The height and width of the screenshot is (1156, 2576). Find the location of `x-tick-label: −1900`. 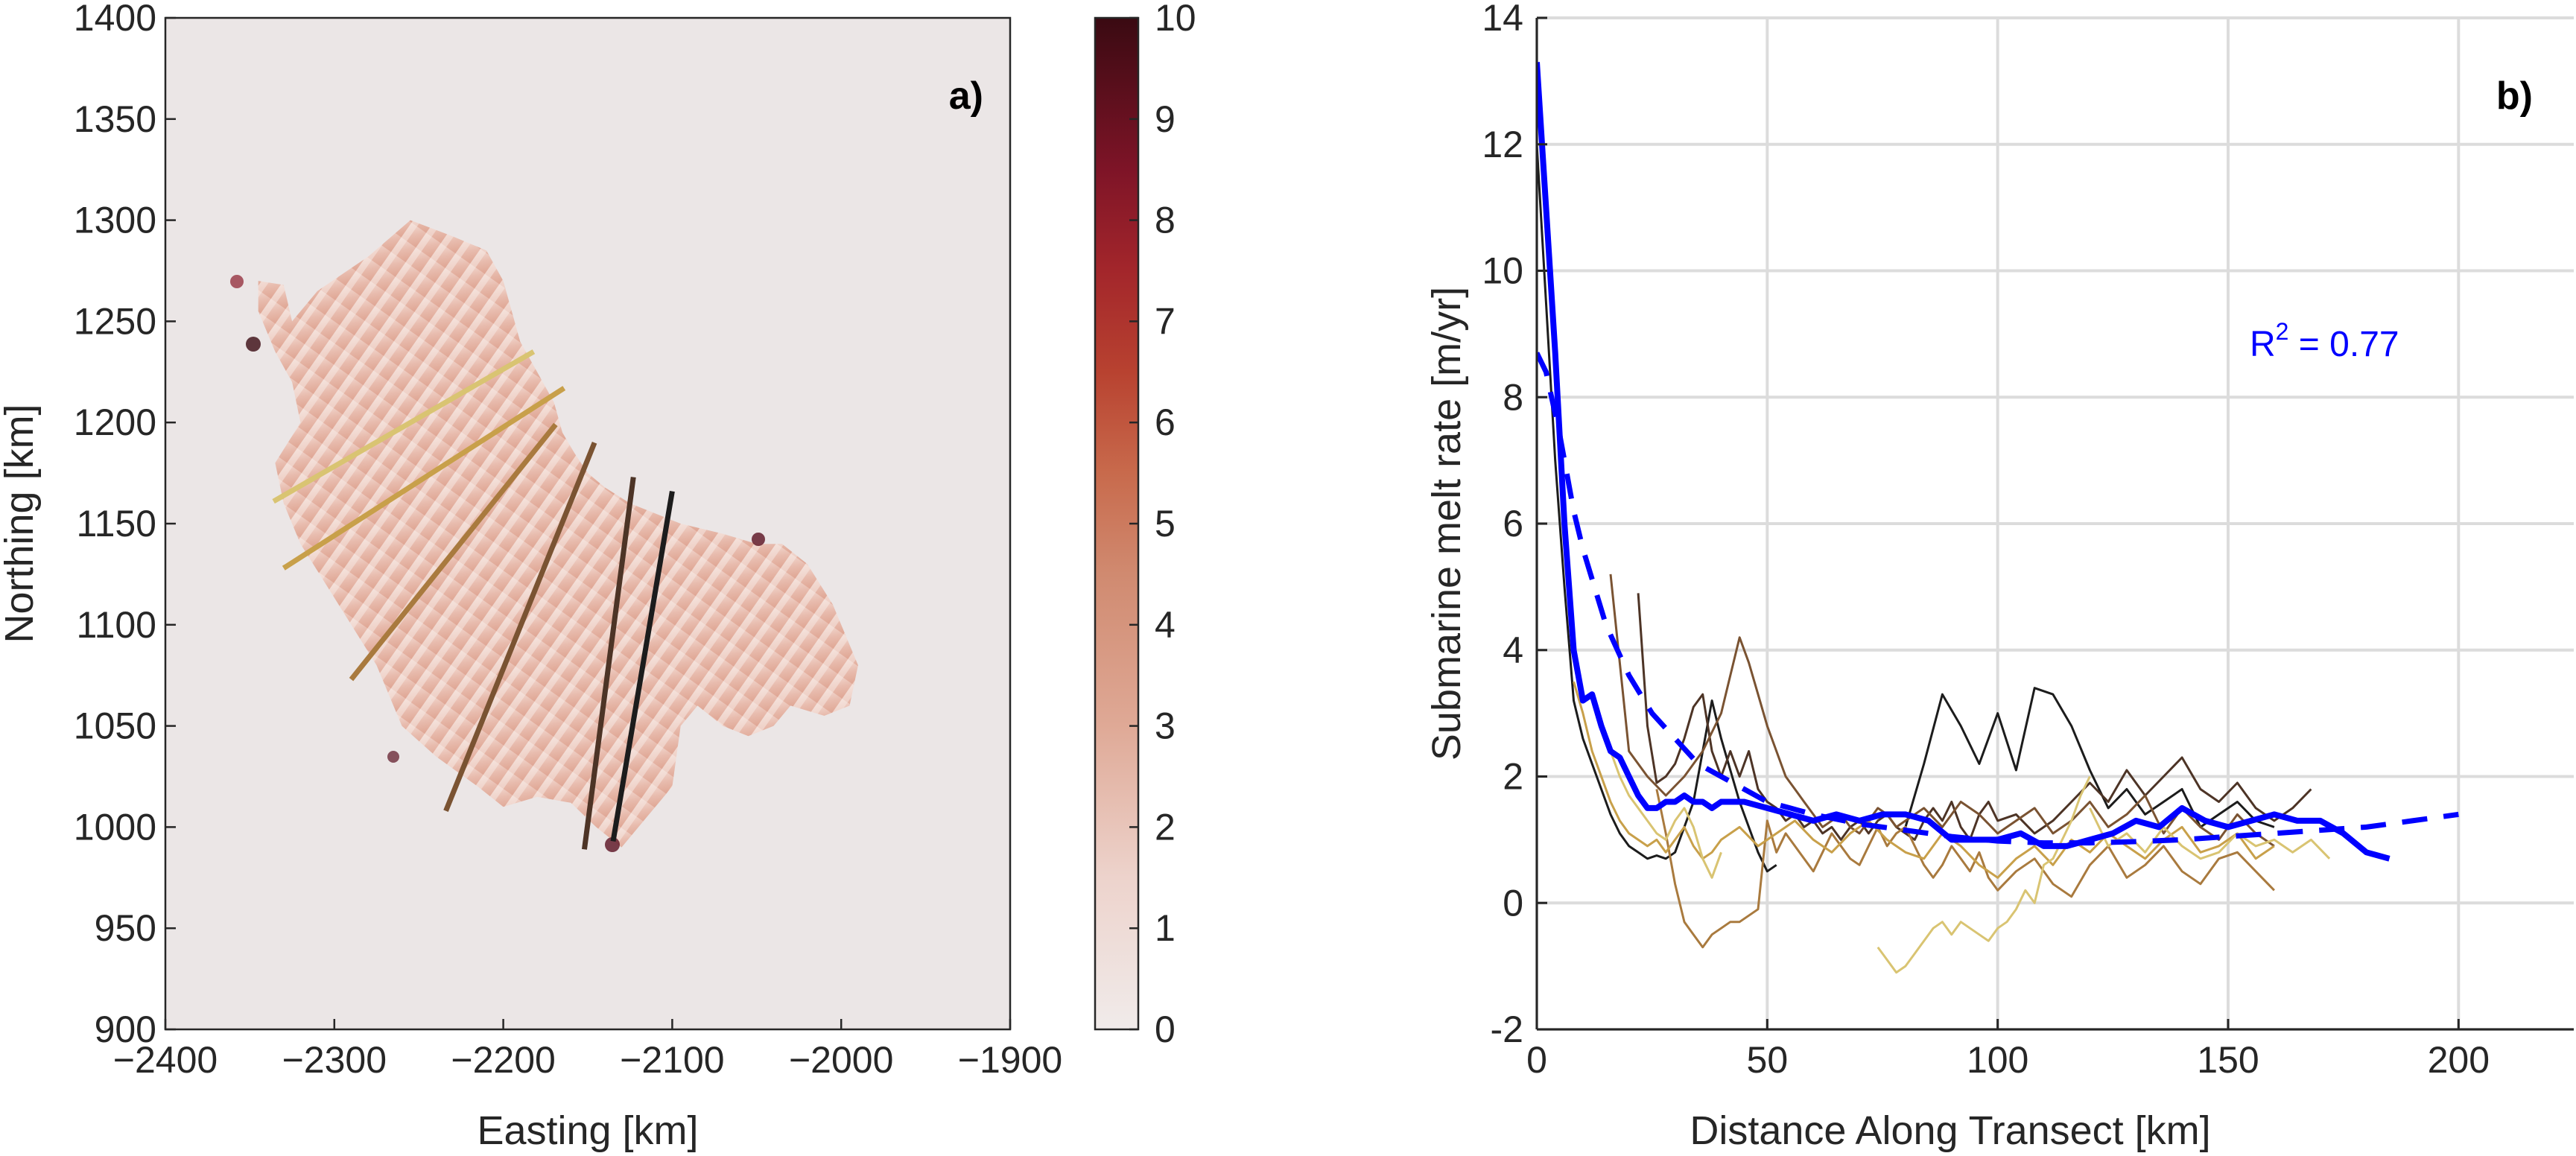

x-tick-label: −1900 is located at coordinates (1010, 1060).